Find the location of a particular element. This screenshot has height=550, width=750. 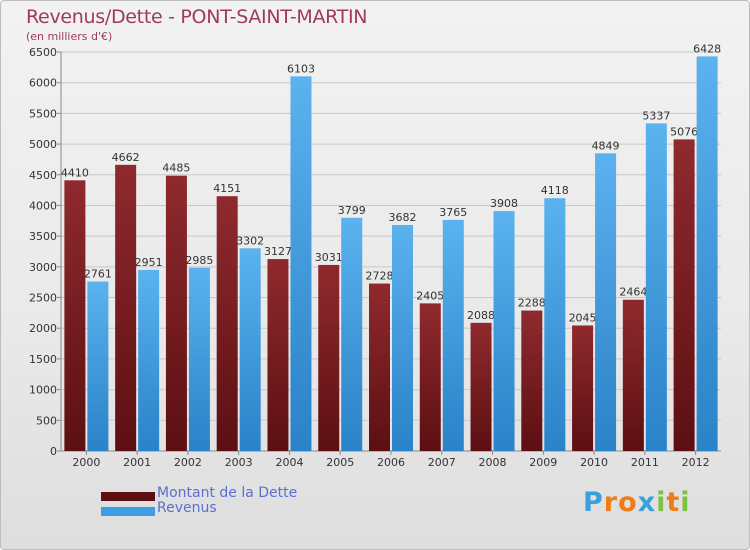

data-label-revenue: 4118 is located at coordinates (555, 190).